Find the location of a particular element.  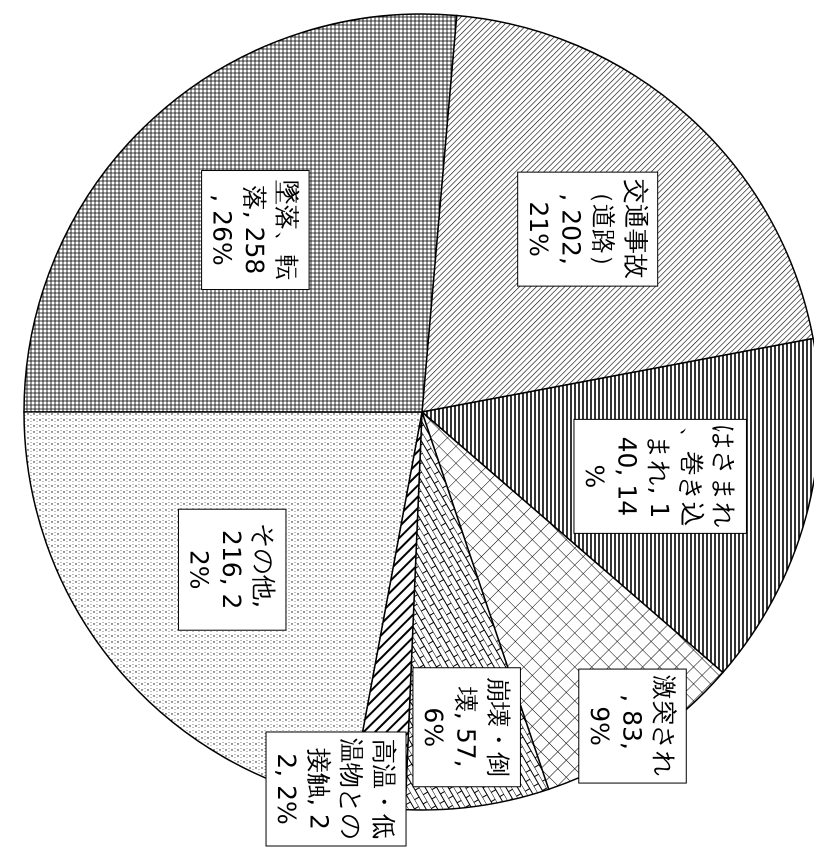

slice-label: 高温・低温物との接触, 22, 2% is located at coordinates (335, 789).